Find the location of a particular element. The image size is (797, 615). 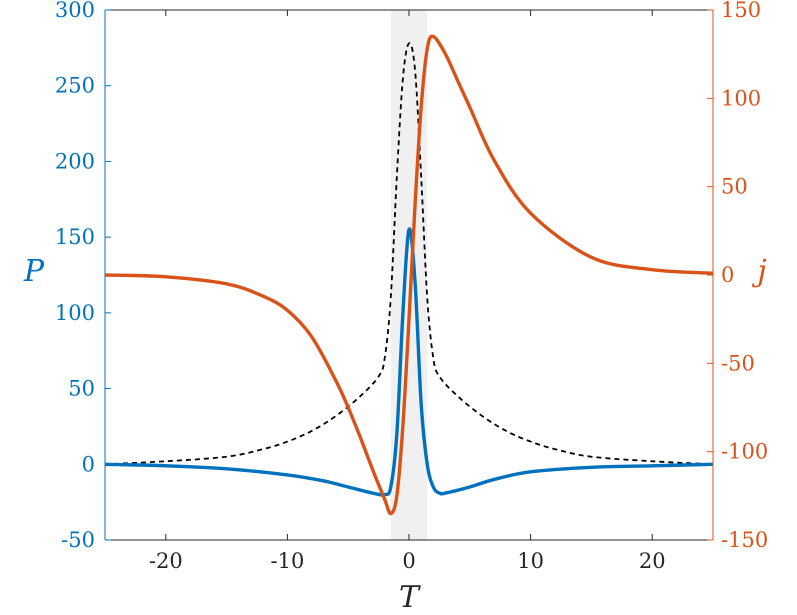

right-y-tick-label: 50 is located at coordinates (734, 187).